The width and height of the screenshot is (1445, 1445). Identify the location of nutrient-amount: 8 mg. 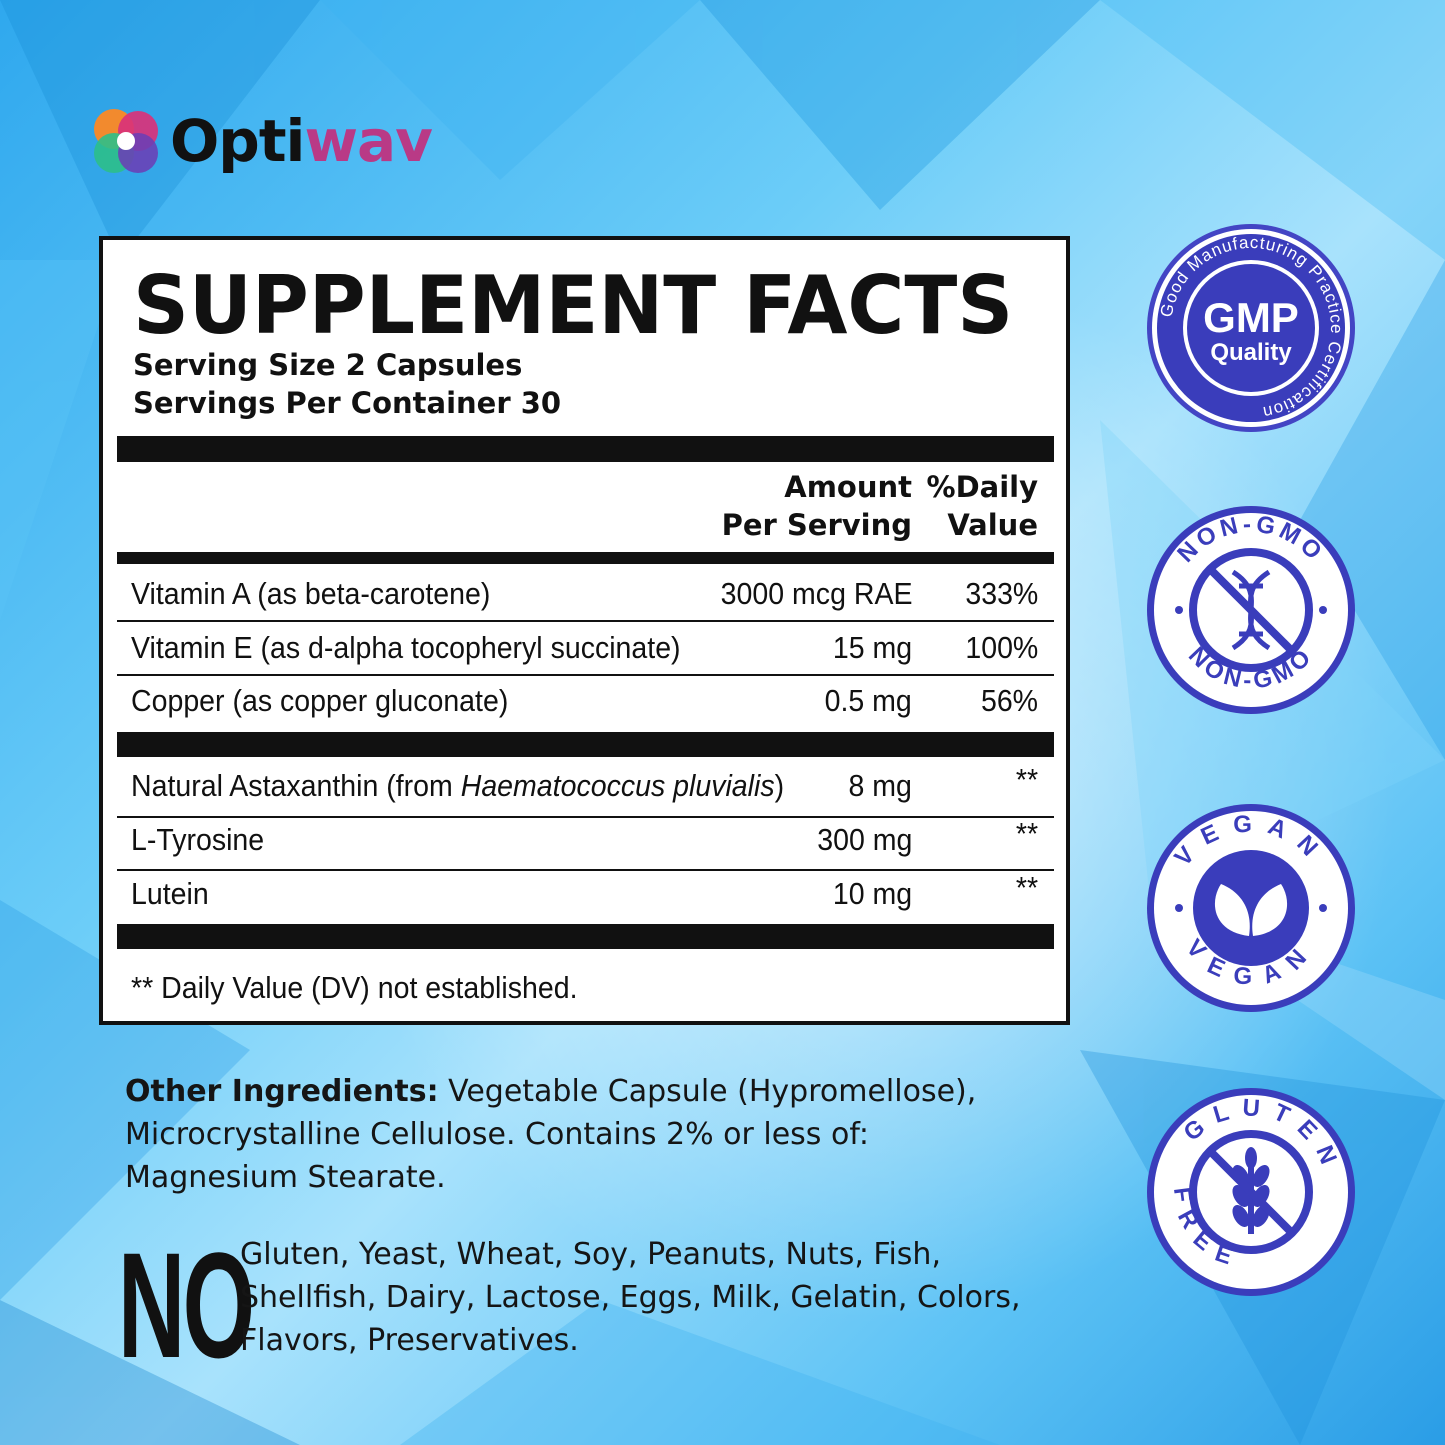
(880, 785).